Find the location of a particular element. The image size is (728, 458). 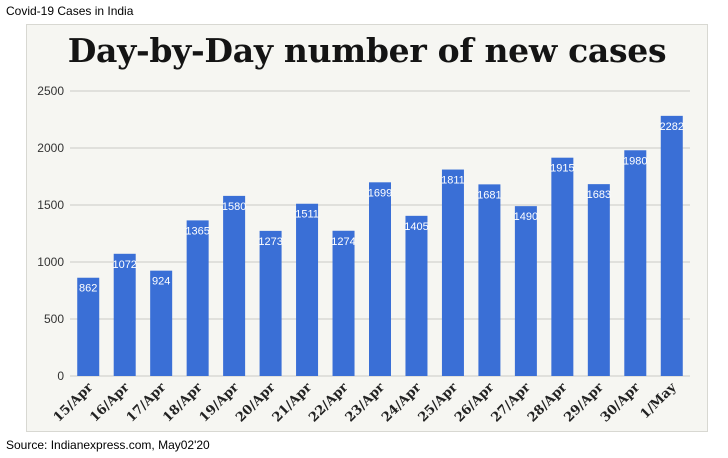

y-tick-label: 1000 is located at coordinates (50, 262).